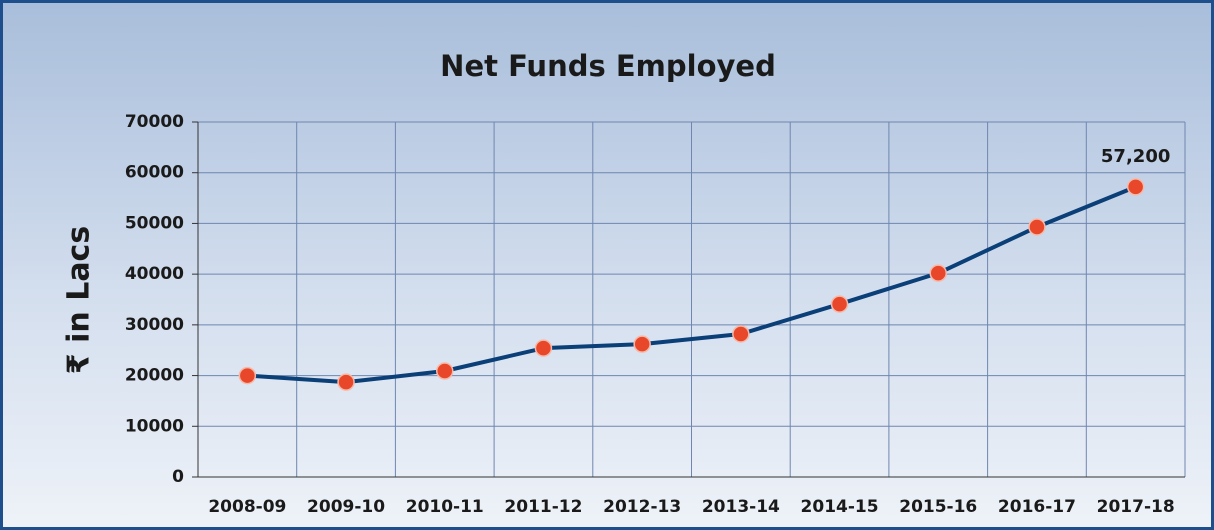 Image resolution: width=1214 pixels, height=530 pixels. Describe the element at coordinates (445, 507) in the screenshot. I see `x-tick-label: 2010-11` at that location.